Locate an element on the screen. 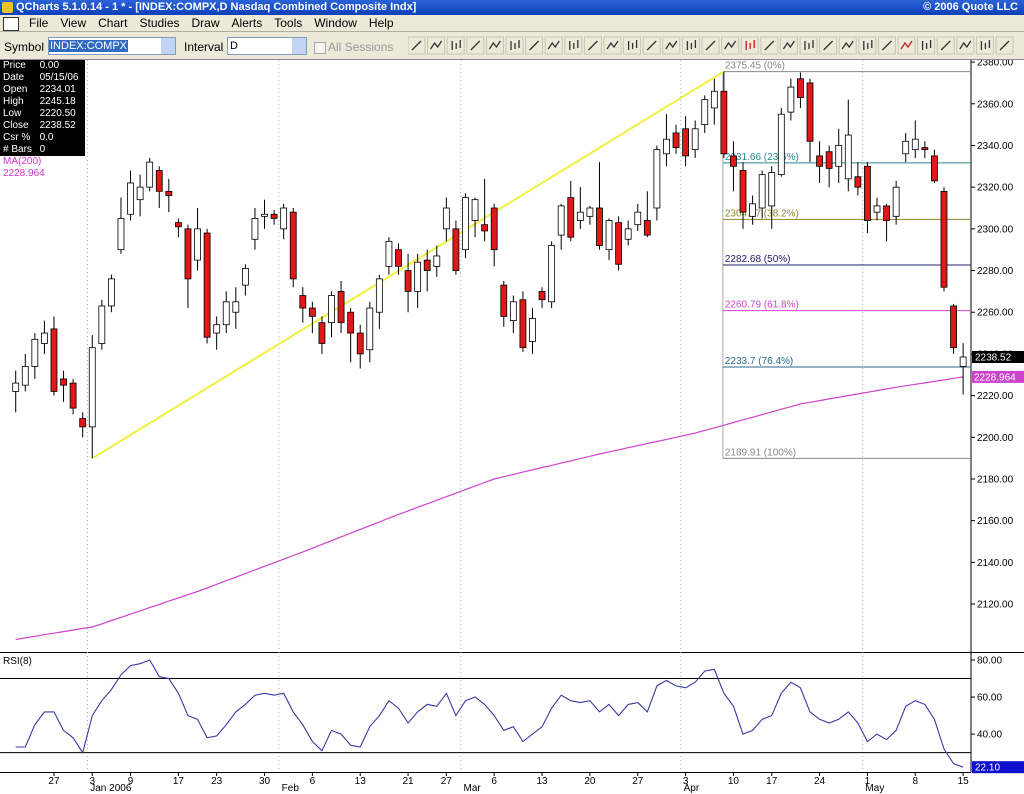 The width and height of the screenshot is (1024, 794). menu-icon is located at coordinates (11, 24).